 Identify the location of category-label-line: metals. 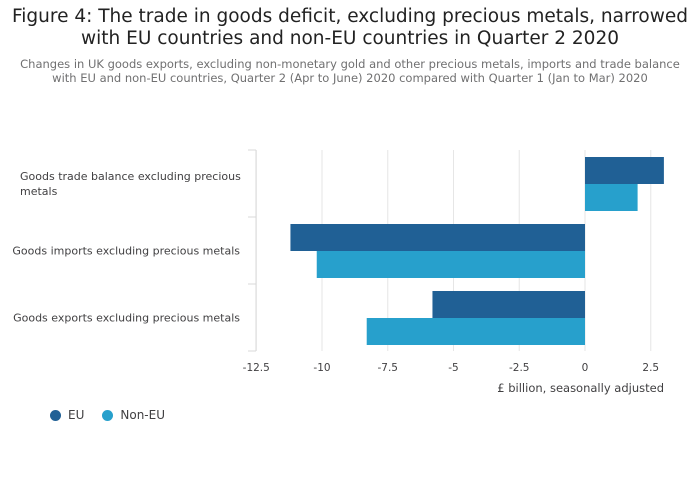
(39, 191).